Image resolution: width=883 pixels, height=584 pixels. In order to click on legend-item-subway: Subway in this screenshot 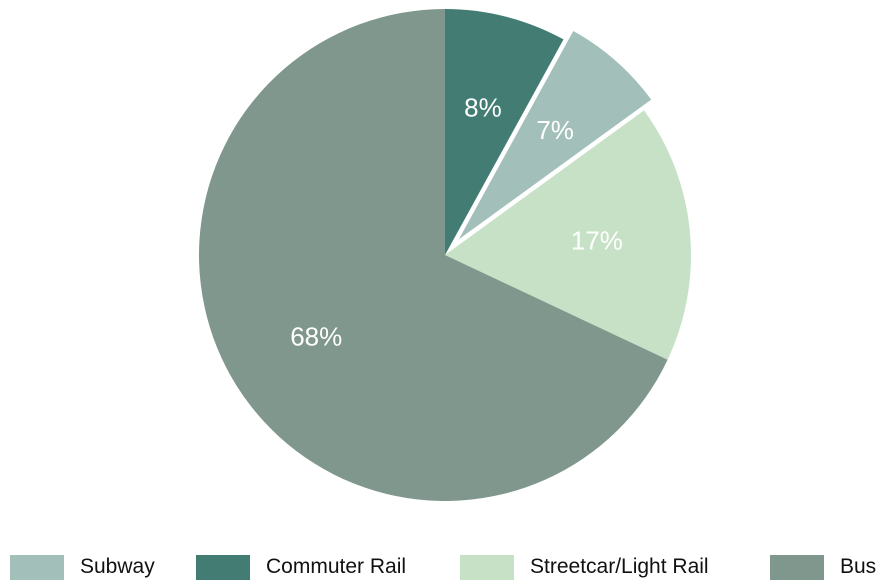, I will do `click(82, 567)`.